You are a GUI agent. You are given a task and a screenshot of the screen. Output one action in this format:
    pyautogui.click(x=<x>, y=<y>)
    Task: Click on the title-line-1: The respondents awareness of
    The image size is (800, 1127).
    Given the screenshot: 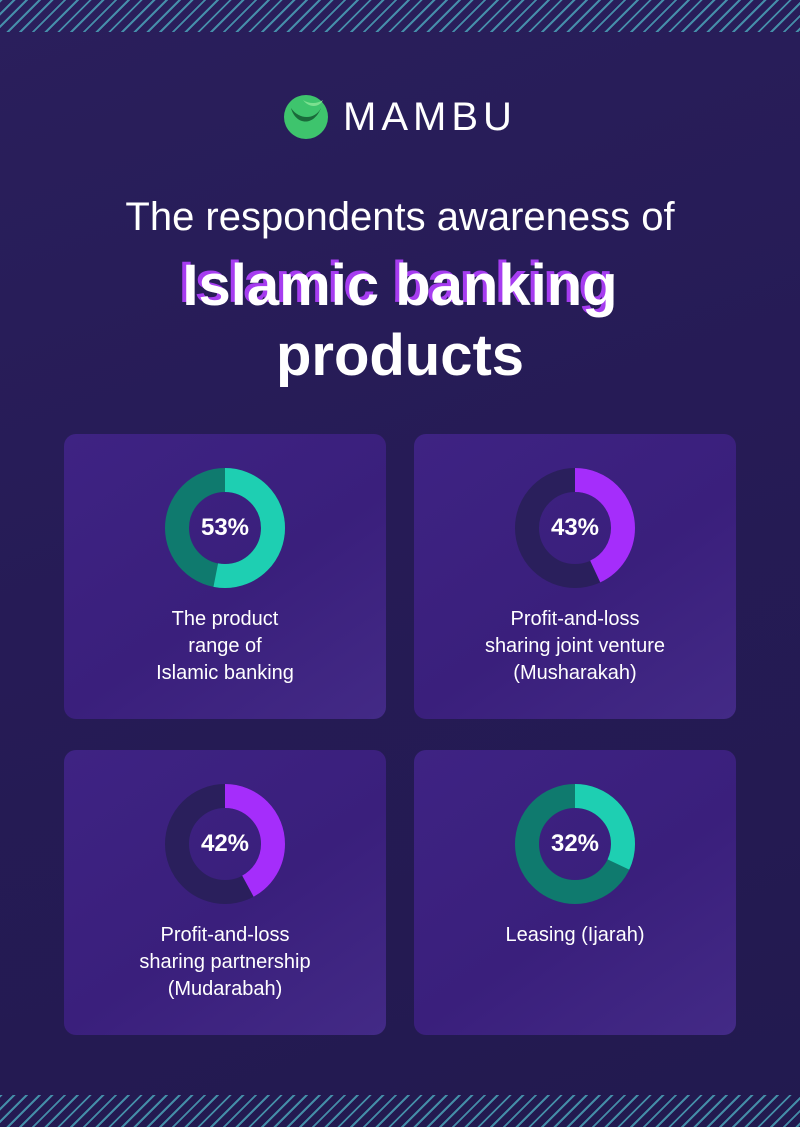 What is the action you would take?
    pyautogui.click(x=400, y=217)
    